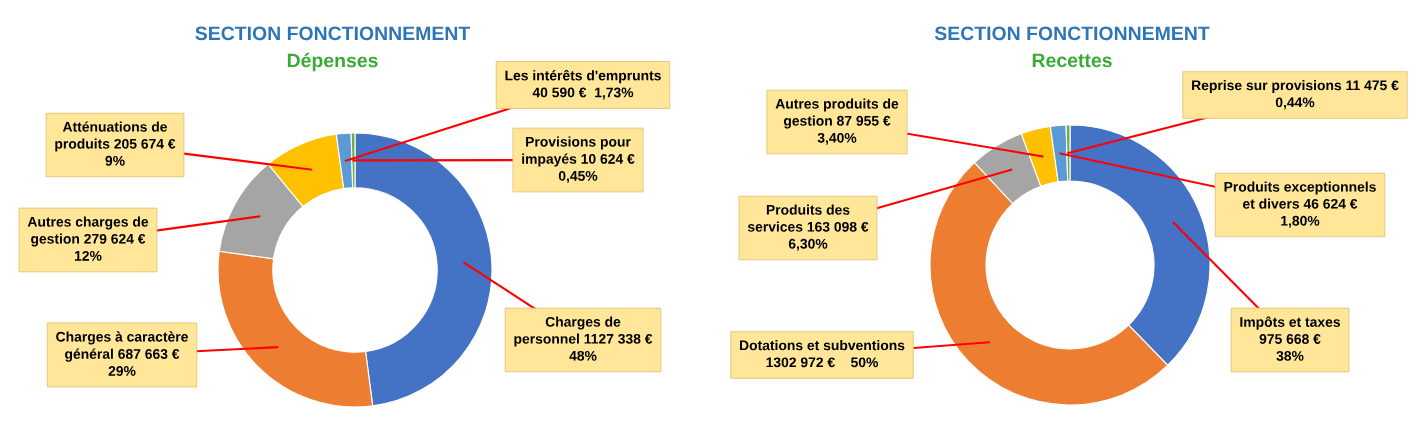 Image resolution: width=1421 pixels, height=421 pixels. Describe the element at coordinates (1300, 204) in the screenshot. I see `slice-label: Produits exceptionnels et divers 46 624 € 1,80%` at that location.